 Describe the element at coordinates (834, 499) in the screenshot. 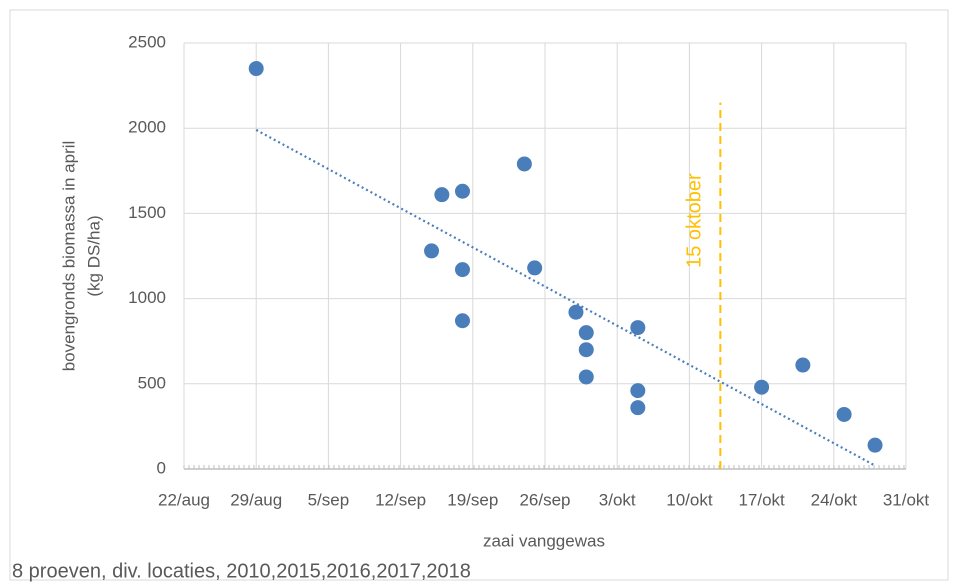

I see `x-tick-label: 24/okt` at that location.